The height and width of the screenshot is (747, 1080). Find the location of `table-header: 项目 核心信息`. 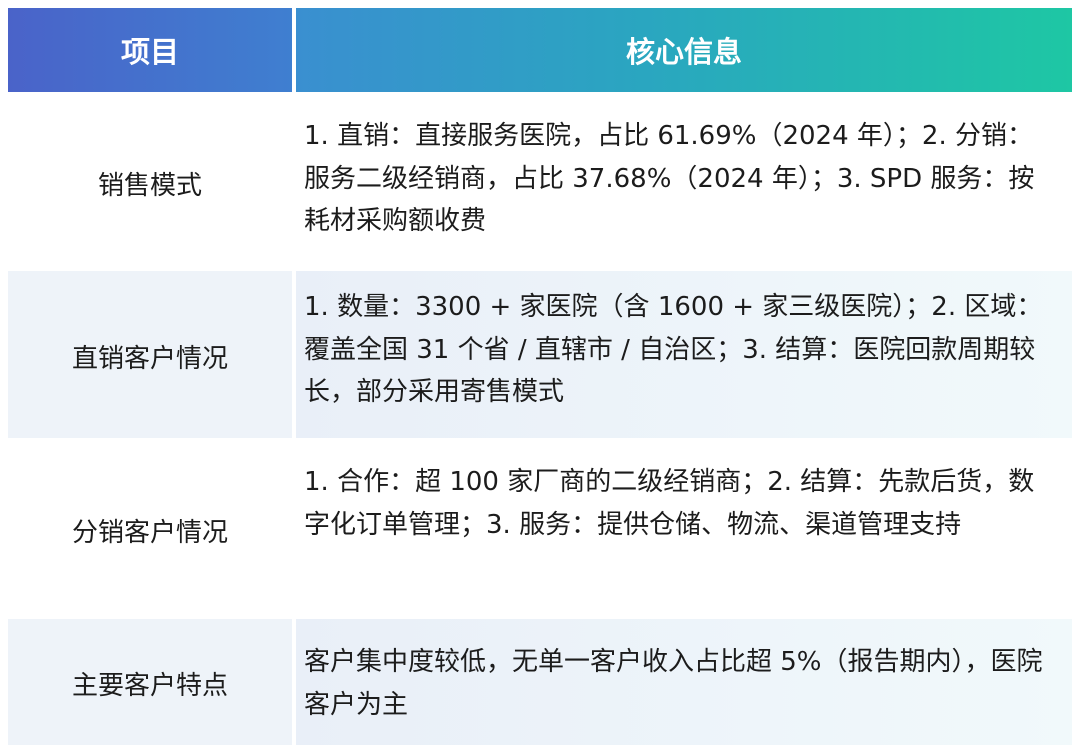

table-header: 项目 核心信息 is located at coordinates (540, 50).